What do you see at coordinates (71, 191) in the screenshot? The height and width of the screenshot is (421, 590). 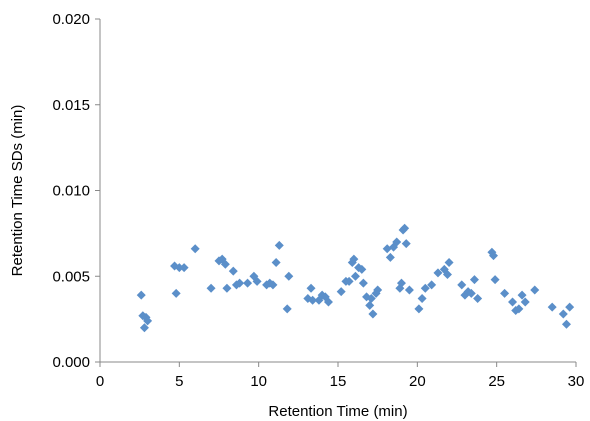 I see `y-tick-label: 0.010` at bounding box center [71, 191].